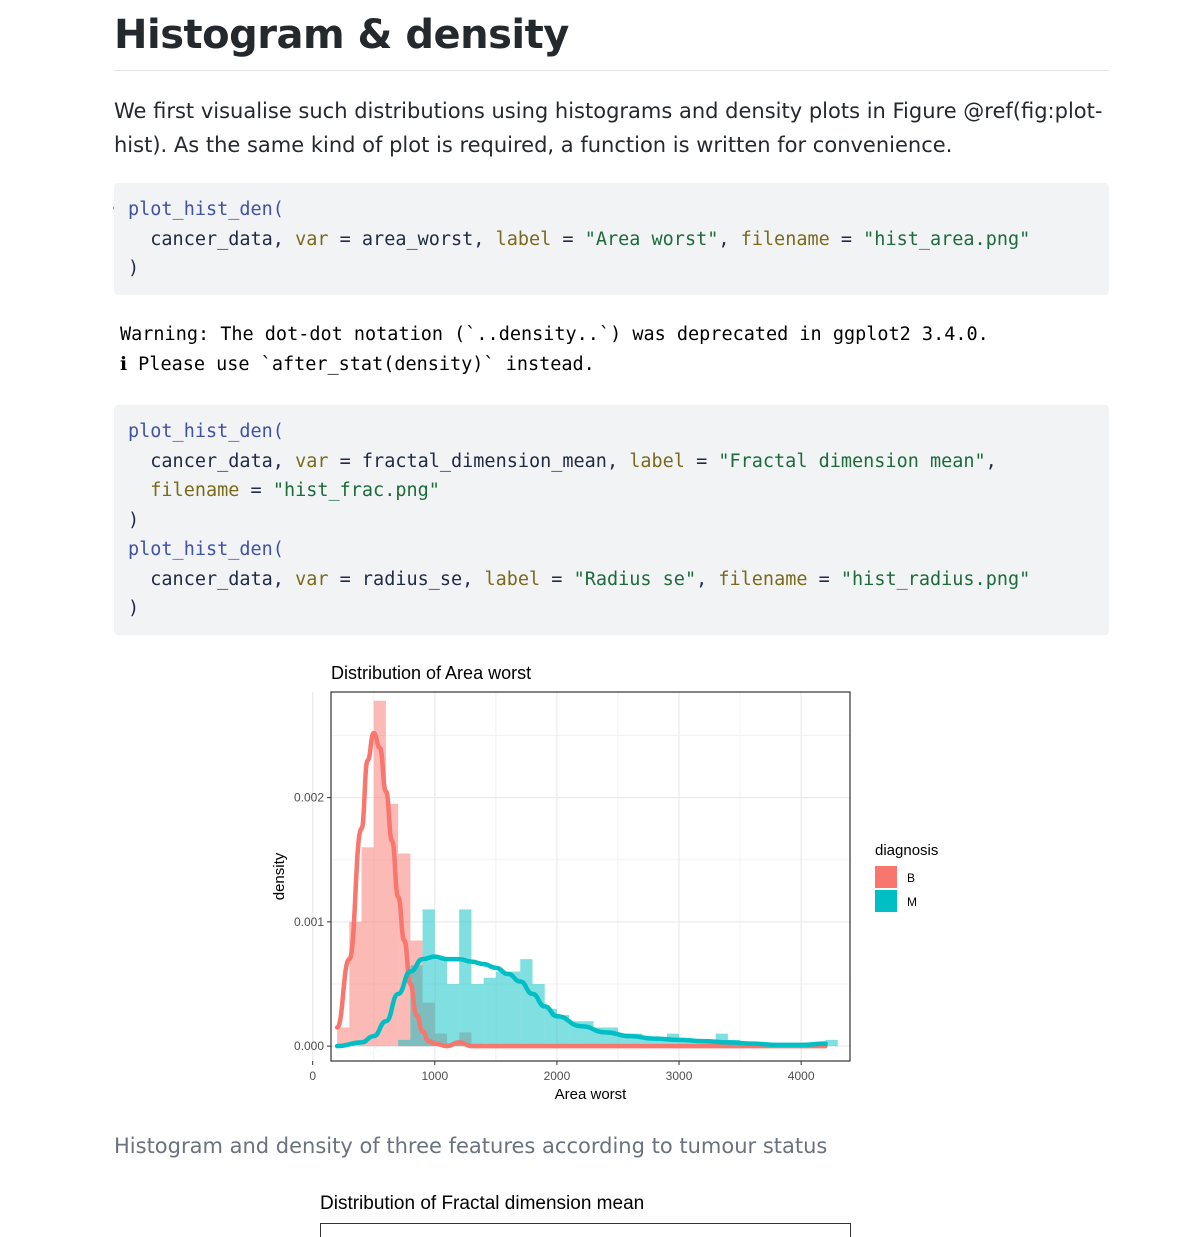 The image size is (1204, 1237). What do you see at coordinates (935, 579) in the screenshot?
I see `code-token: "hist_radius.png"` at bounding box center [935, 579].